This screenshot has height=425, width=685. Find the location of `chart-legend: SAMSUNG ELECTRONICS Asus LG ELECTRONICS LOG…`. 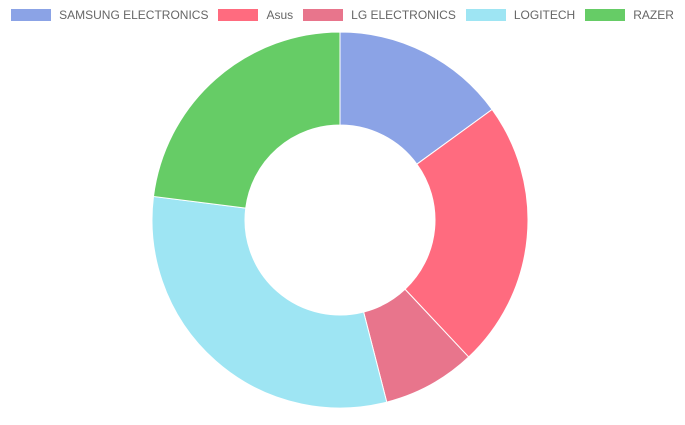

chart-legend: SAMSUNG ELECTRONICS Asus LG ELECTRONICS LOG… is located at coordinates (342, 15).